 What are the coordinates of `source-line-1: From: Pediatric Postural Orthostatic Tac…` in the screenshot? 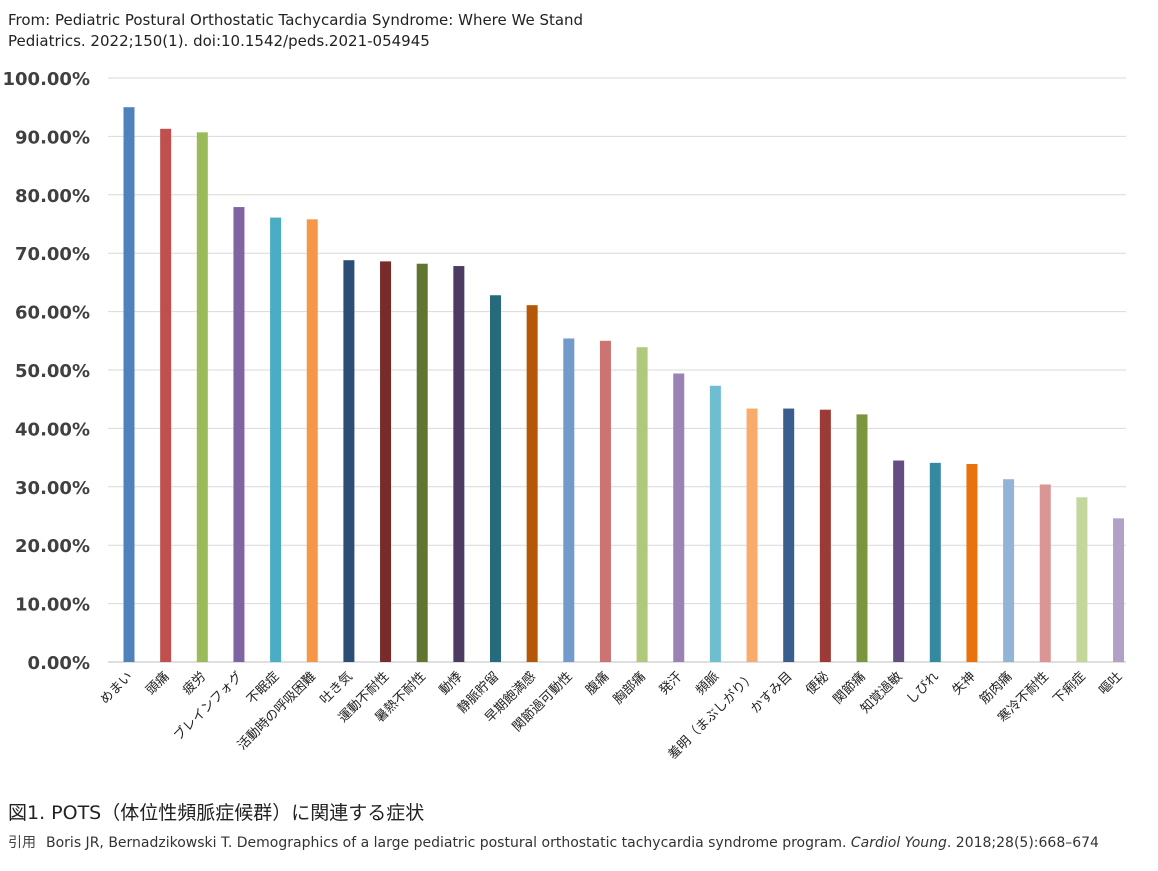 It's located at (296, 20).